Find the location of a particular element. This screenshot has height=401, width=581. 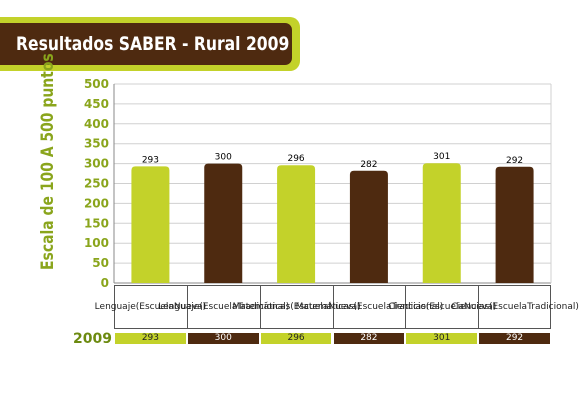

bar-value-label: 282 is located at coordinates (368, 165).